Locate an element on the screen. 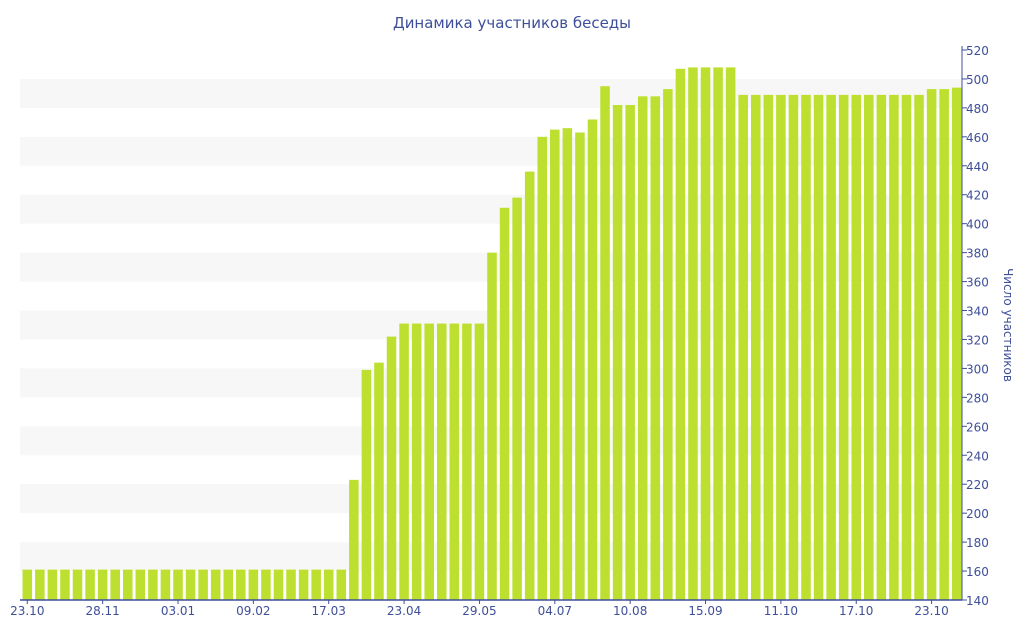 This screenshot has height=644, width=1024. y-tick-label: 160 is located at coordinates (977, 572).